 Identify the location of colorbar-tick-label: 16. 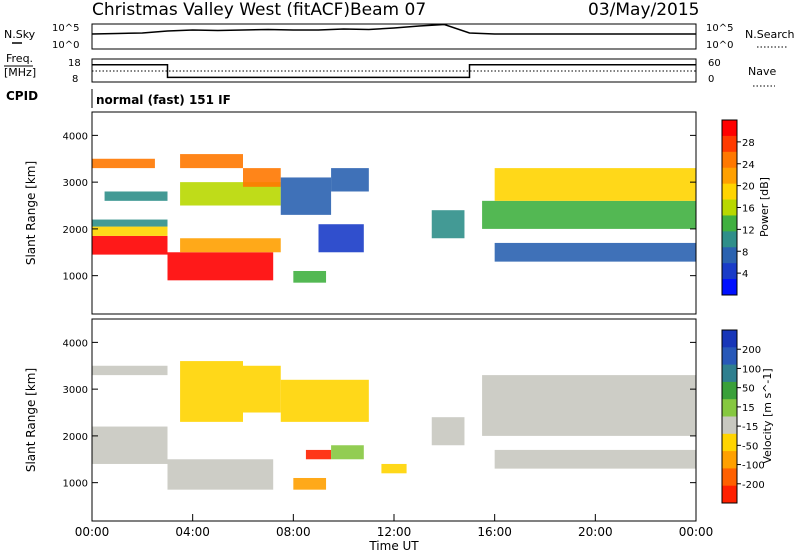
(748, 209).